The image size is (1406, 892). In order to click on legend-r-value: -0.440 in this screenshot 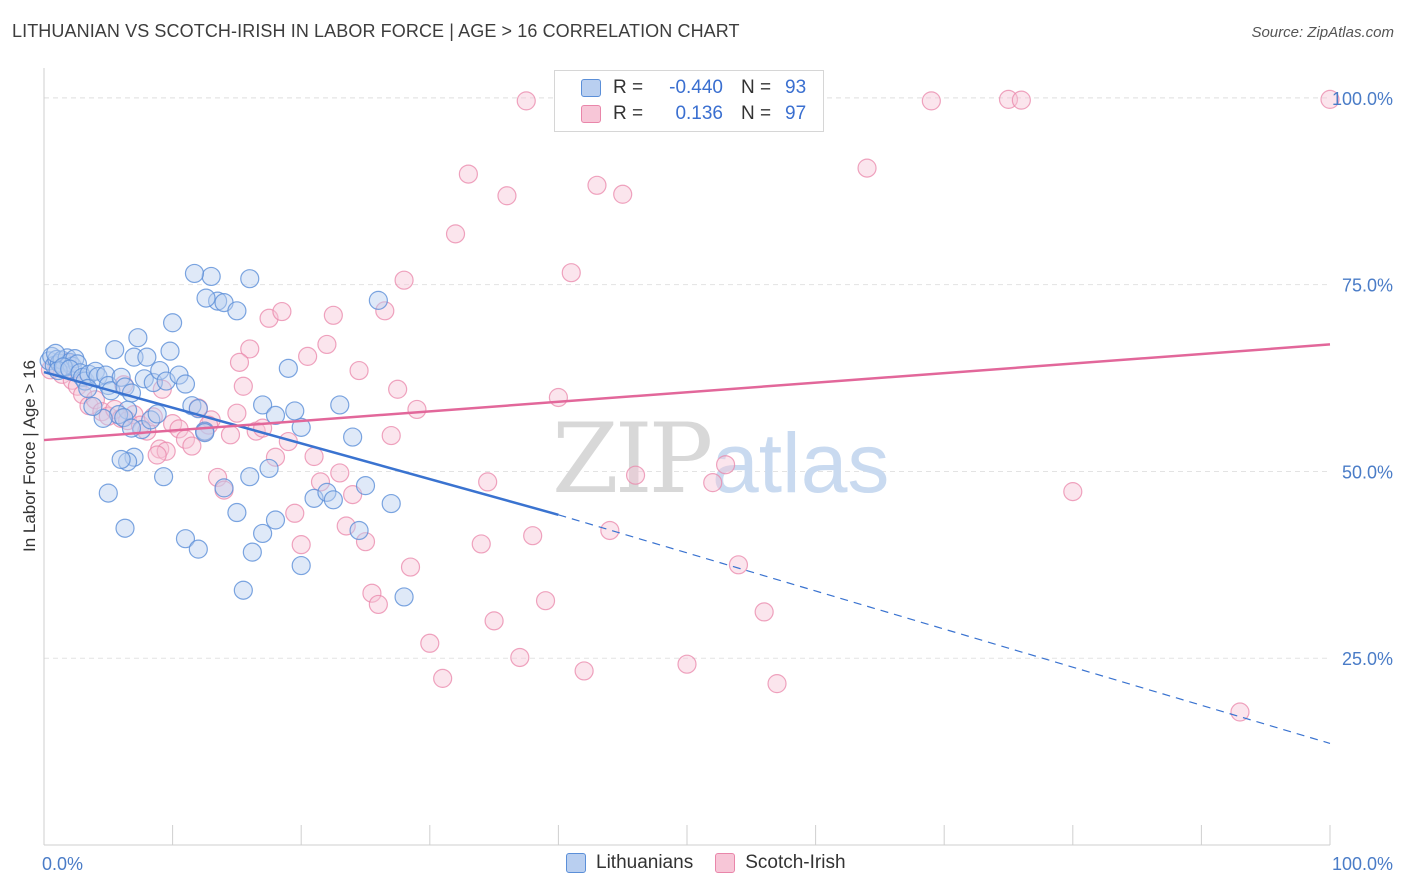, I will do `click(696, 87)`.